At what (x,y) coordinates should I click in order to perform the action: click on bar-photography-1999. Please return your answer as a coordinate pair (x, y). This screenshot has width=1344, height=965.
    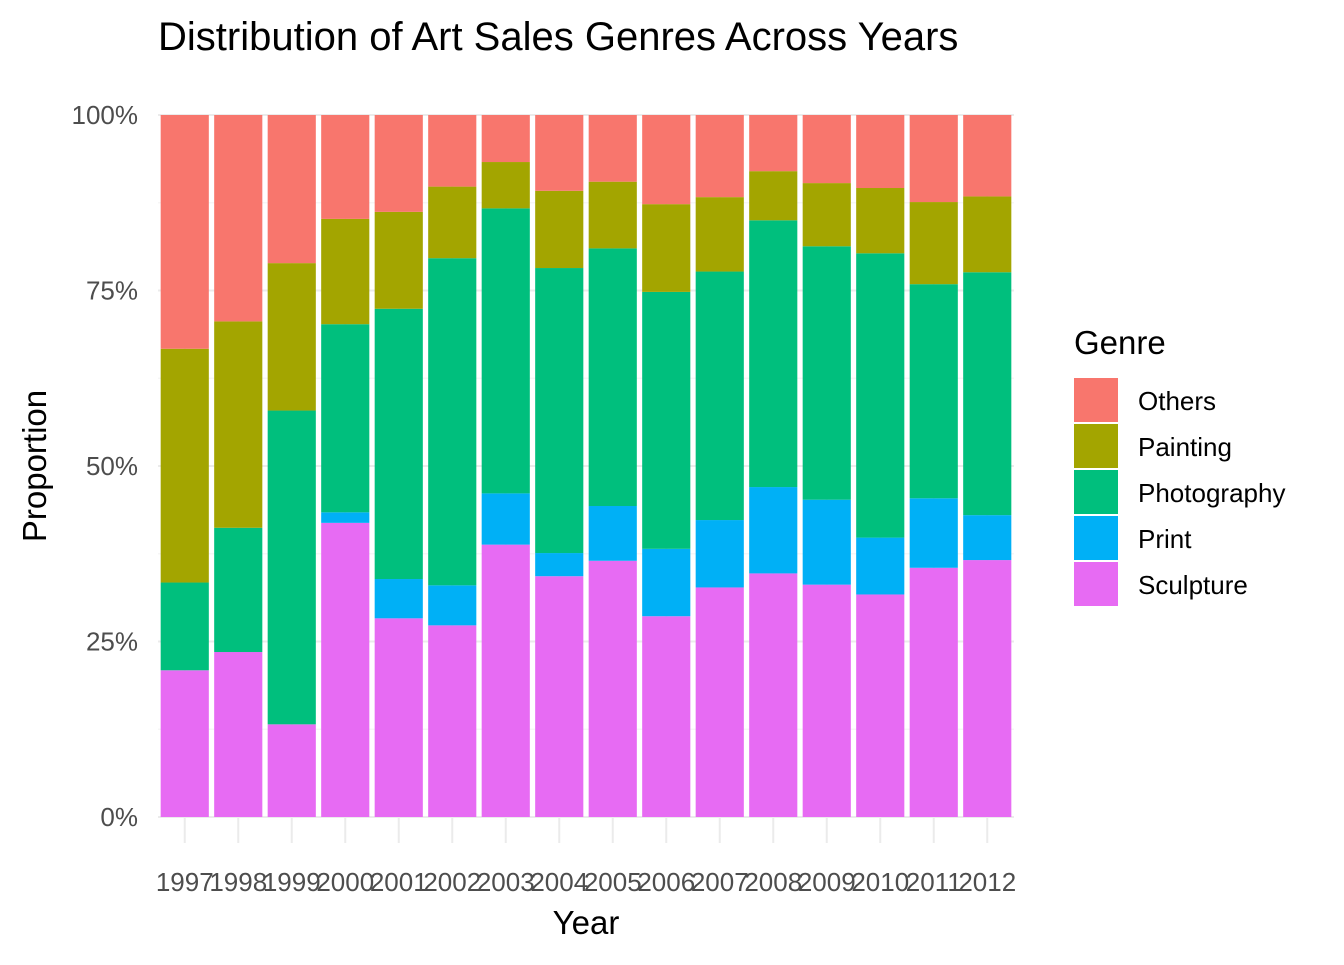
    Looking at the image, I should click on (291, 567).